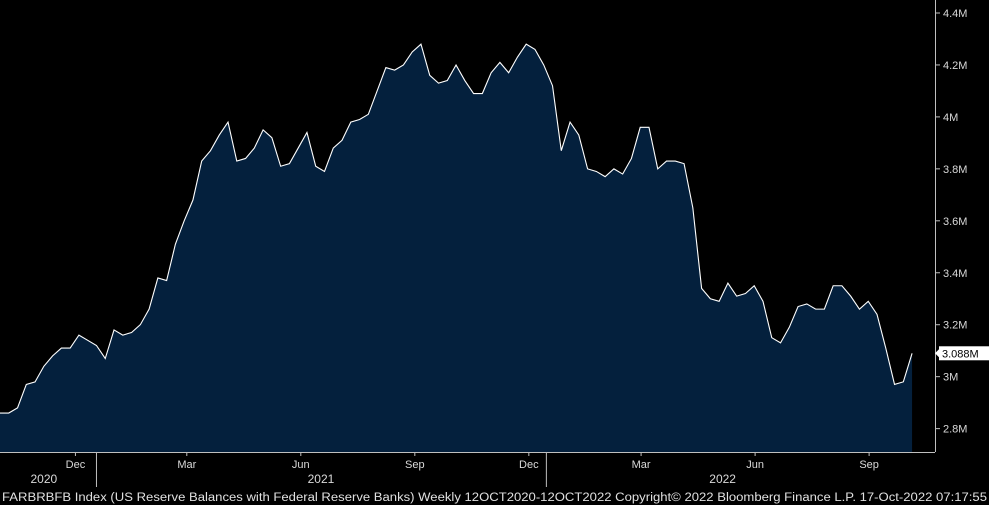 Image resolution: width=989 pixels, height=505 pixels. Describe the element at coordinates (722, 479) in the screenshot. I see `year-label: 2022` at that location.